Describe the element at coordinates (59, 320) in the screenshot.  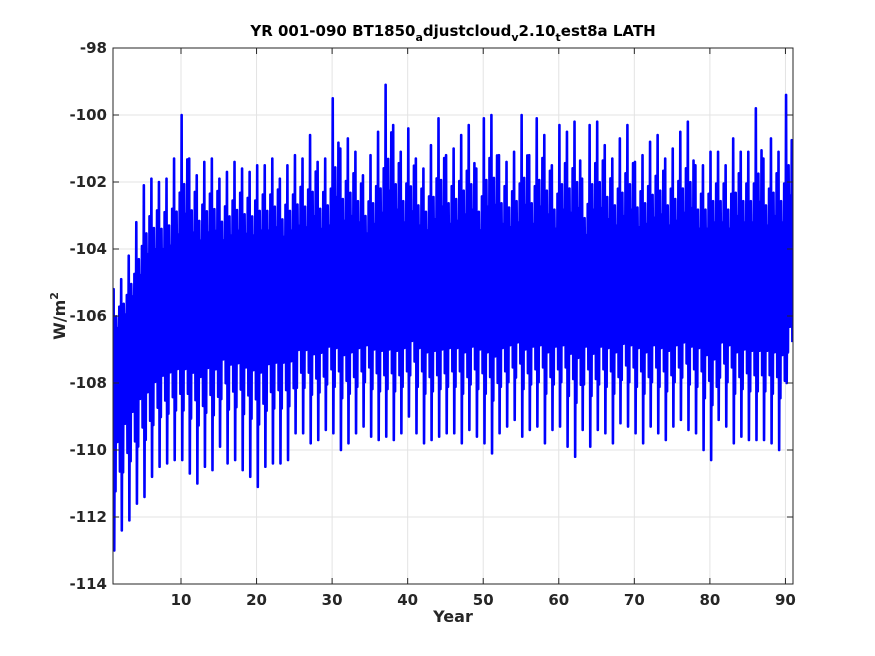
I see `y-axis-label-base: W/m` at that location.